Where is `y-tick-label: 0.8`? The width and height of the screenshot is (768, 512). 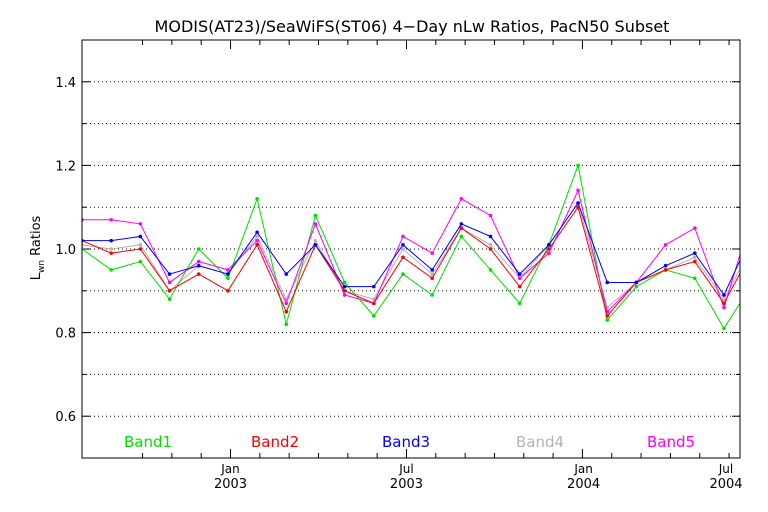
y-tick-label: 0.8 is located at coordinates (65, 334).